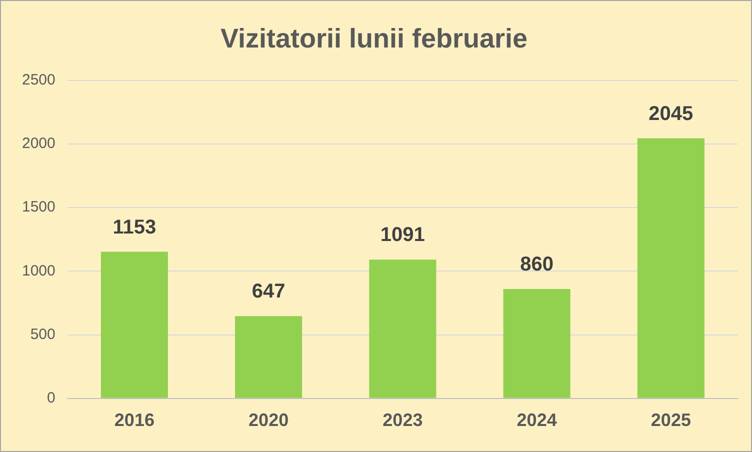 The image size is (752, 452). Describe the element at coordinates (269, 291) in the screenshot. I see `data-label: 647` at that location.